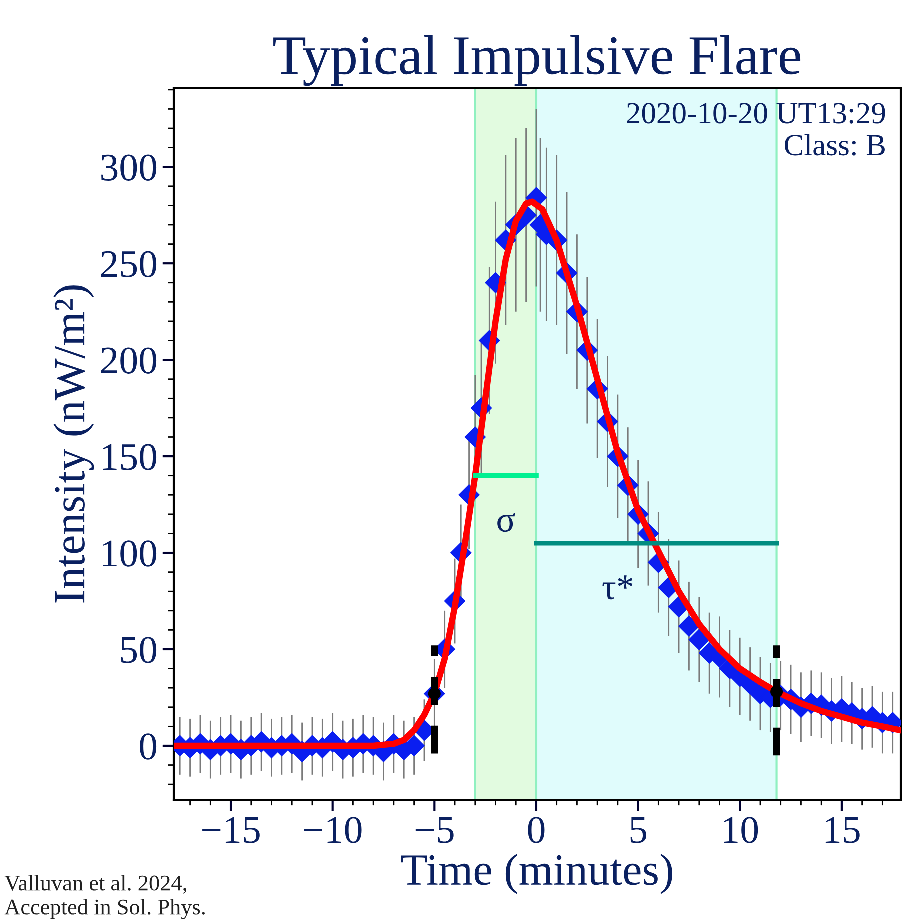 Image resolution: width=918 pixels, height=924 pixels. I want to click on y-tick-label: 50, so click(139, 650).